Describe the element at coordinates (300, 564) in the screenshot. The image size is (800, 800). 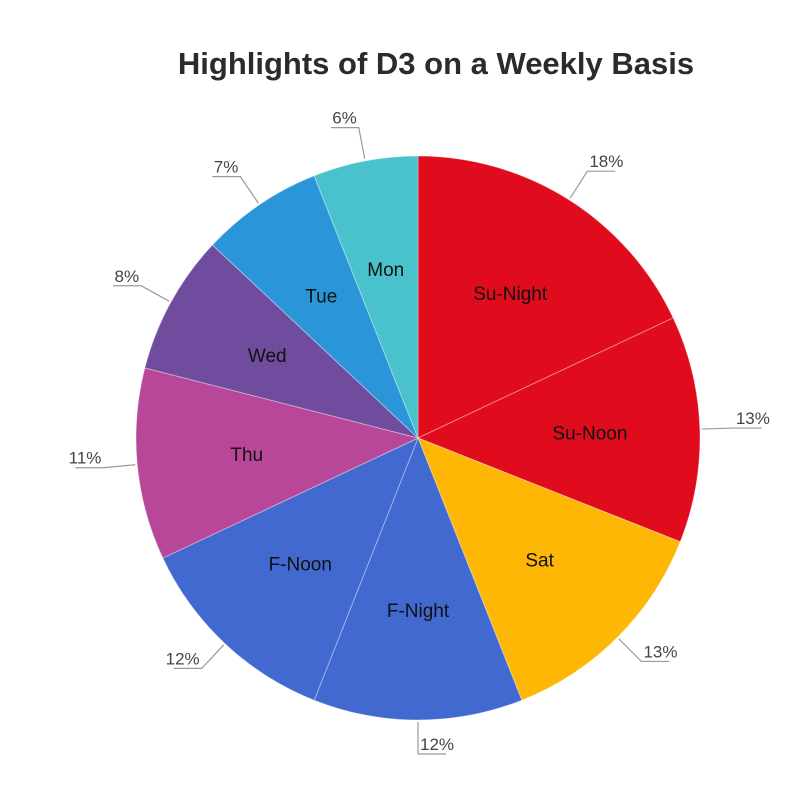
I see `slice-label-f-noon: F-Noon` at that location.